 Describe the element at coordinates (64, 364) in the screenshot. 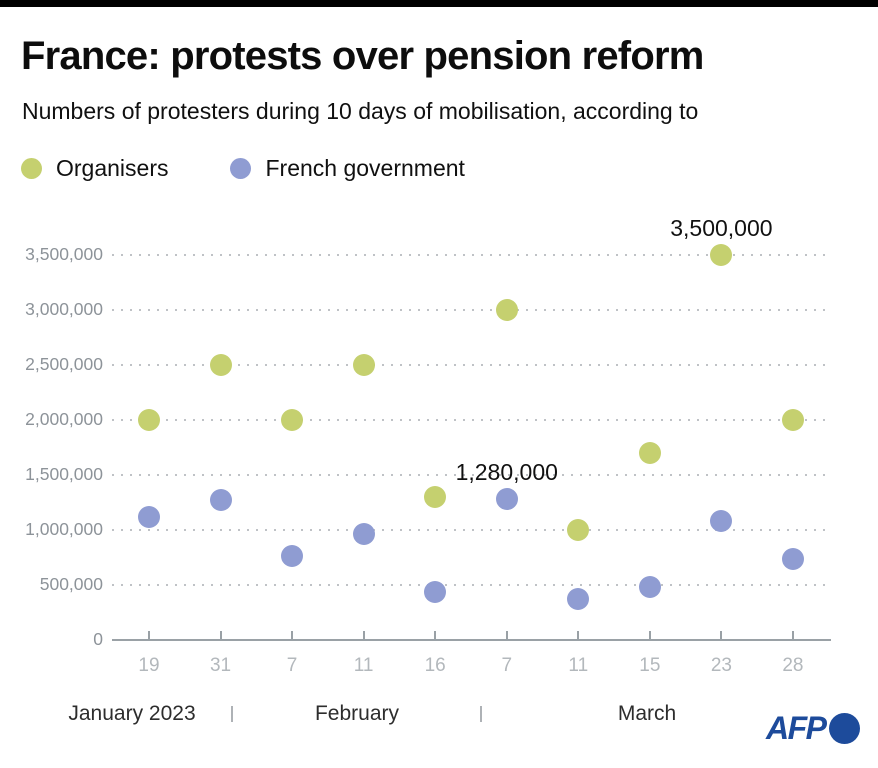

I see `y-axis-label: 2,500,000` at that location.